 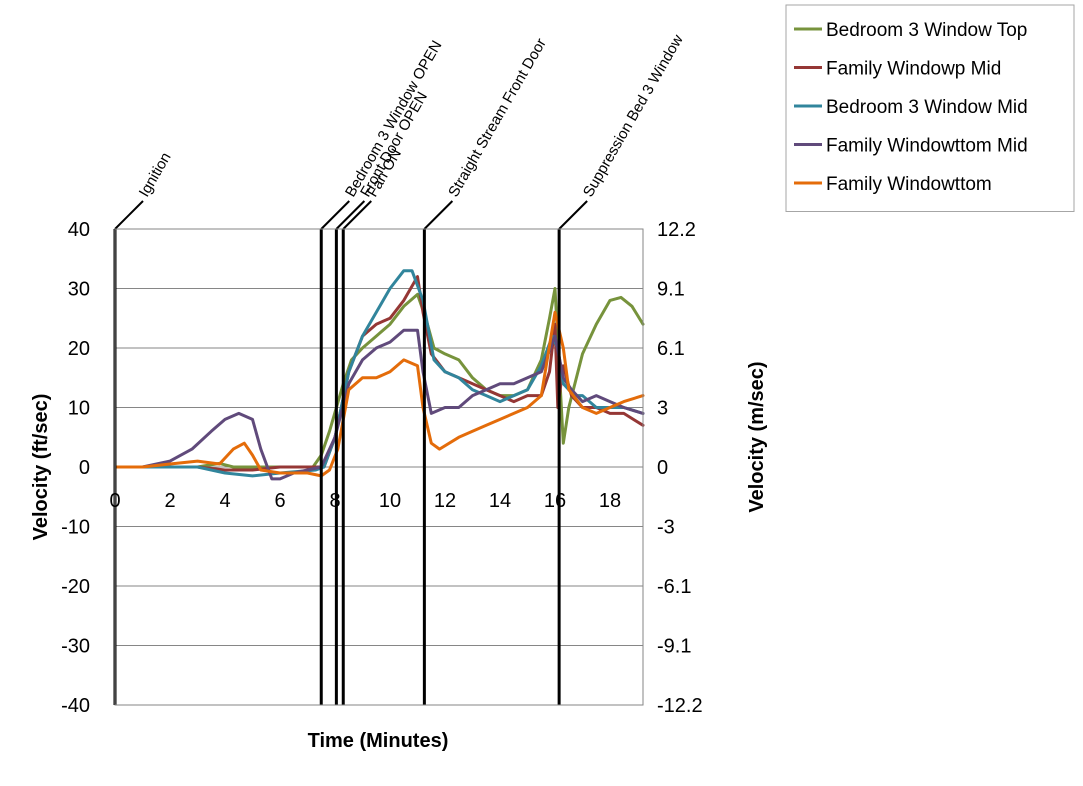 What do you see at coordinates (394, 119) in the screenshot?
I see `event-label: Bedroom 3 Window OPEN` at bounding box center [394, 119].